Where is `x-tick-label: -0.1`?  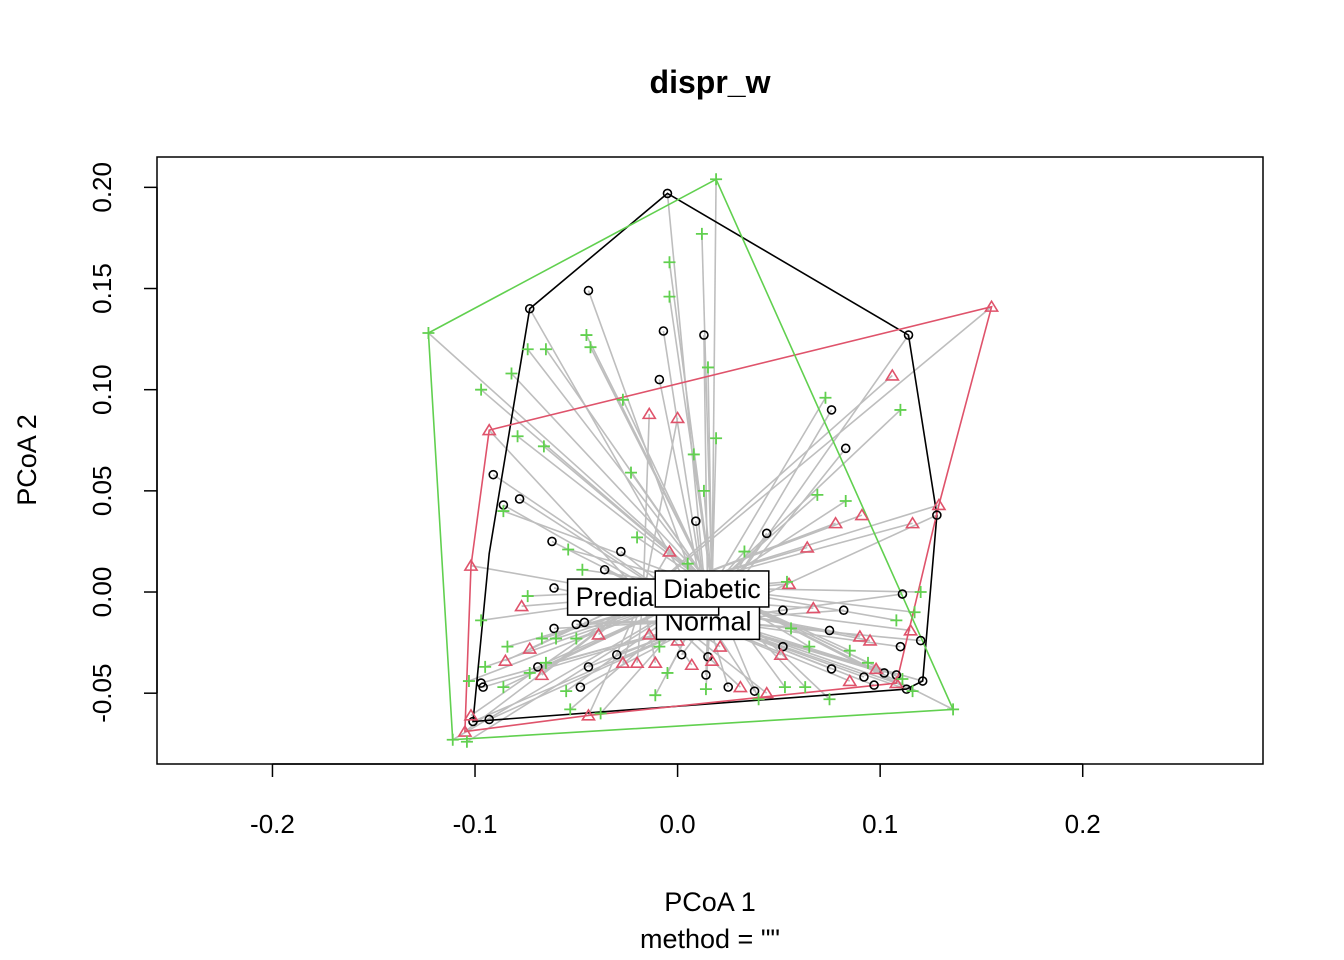 x-tick-label: -0.1 is located at coordinates (475, 824).